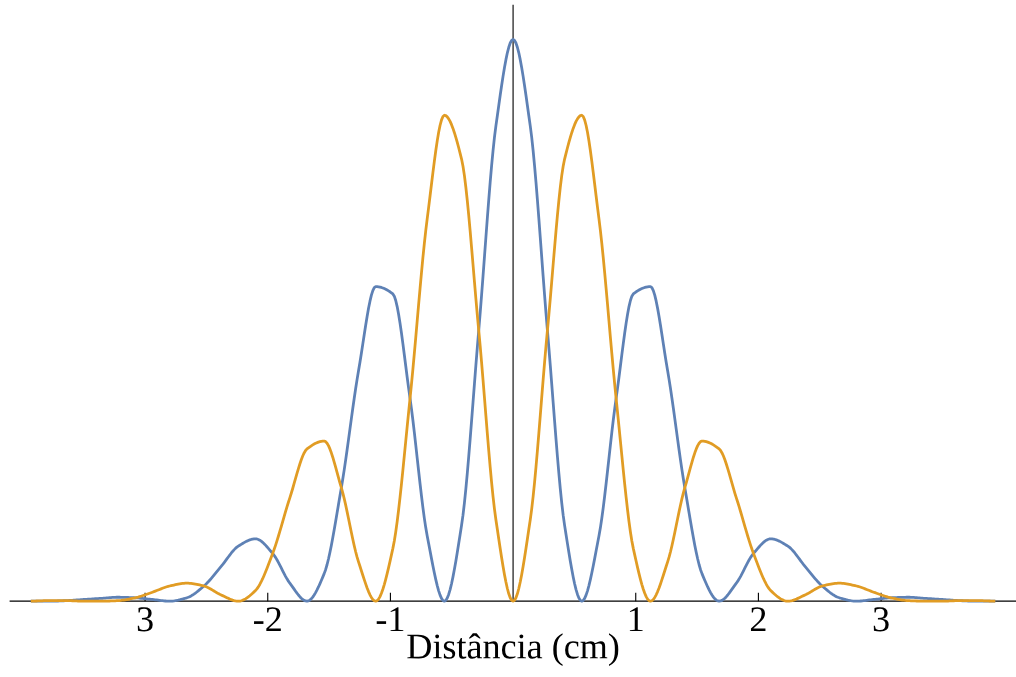  Describe the element at coordinates (513, 650) in the screenshot. I see `x-axis-title: Distância (cm)` at that location.